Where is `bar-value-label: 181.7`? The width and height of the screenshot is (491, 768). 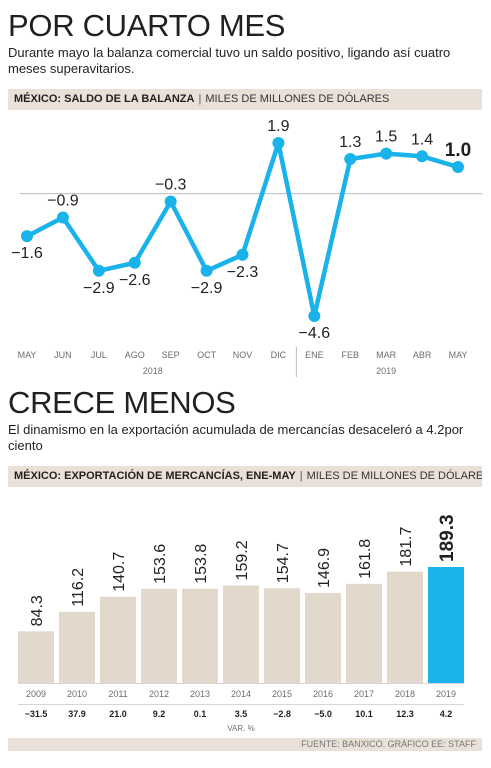
bar-value-label: 181.7 is located at coordinates (406, 547).